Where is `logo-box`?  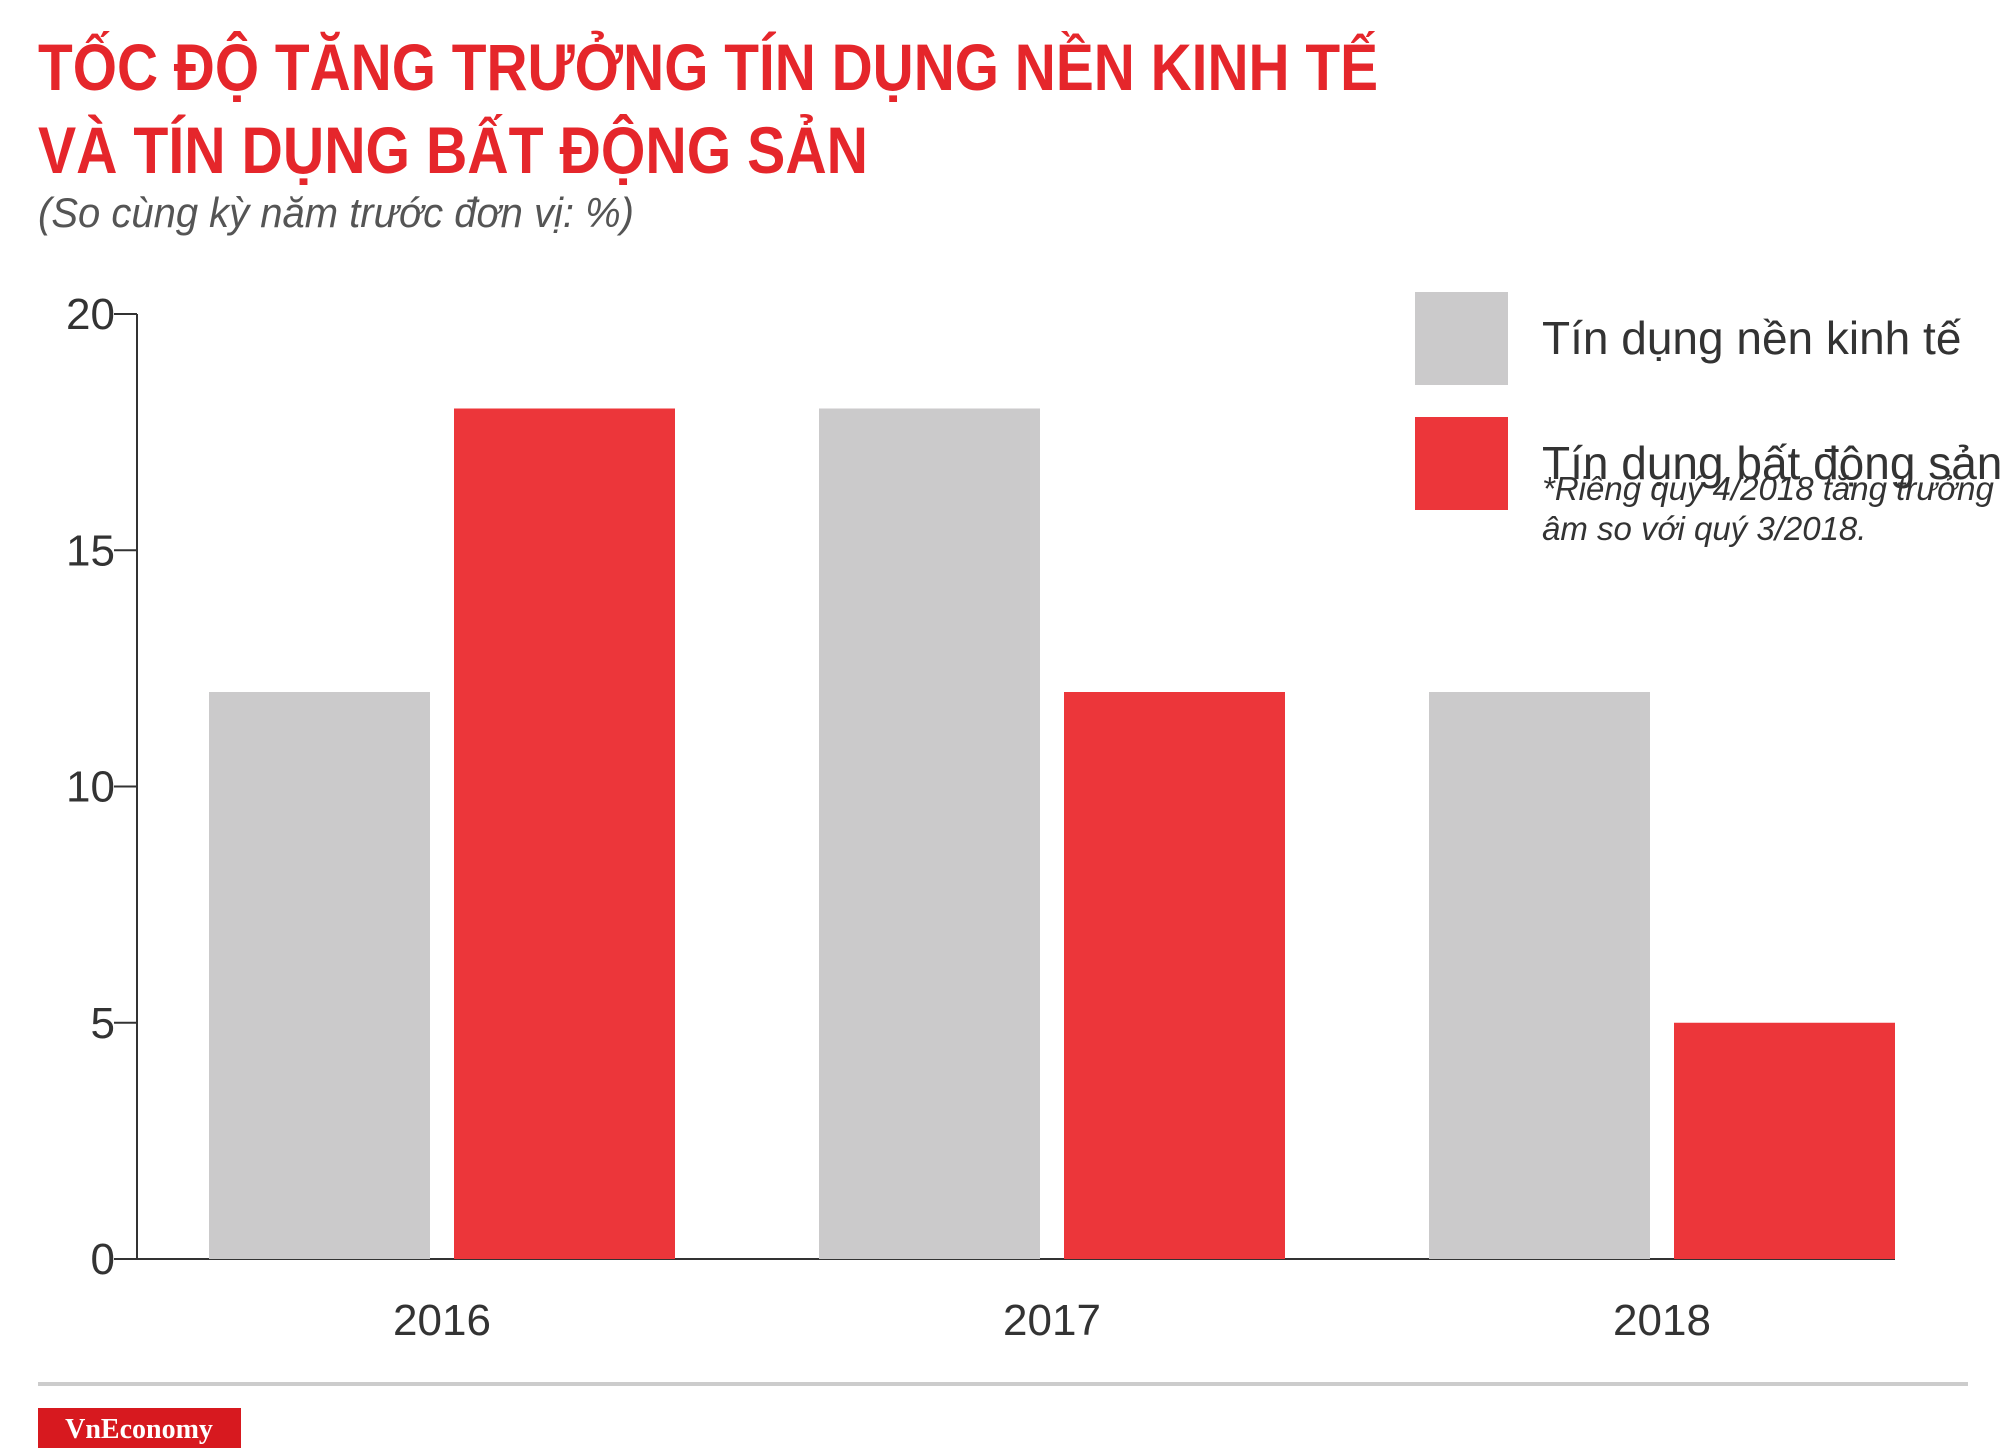
logo-box is located at coordinates (139, 1428).